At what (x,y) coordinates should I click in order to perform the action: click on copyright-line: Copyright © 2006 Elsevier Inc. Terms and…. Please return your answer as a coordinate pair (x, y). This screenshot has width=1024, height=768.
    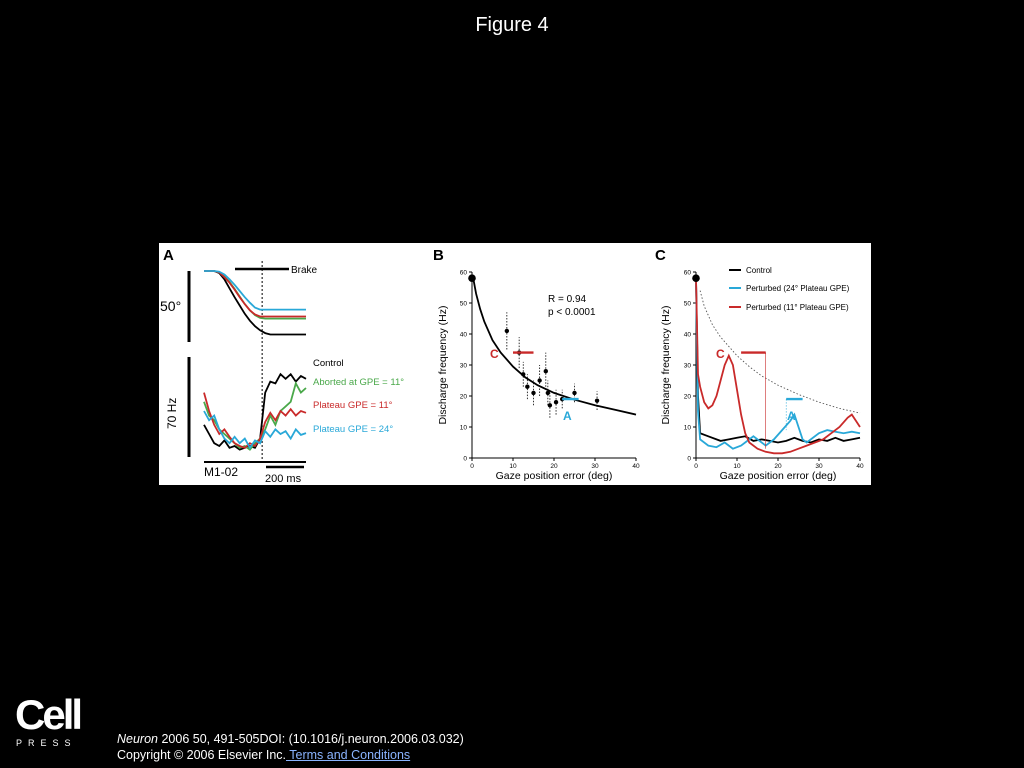
    Looking at the image, I should click on (290, 755).